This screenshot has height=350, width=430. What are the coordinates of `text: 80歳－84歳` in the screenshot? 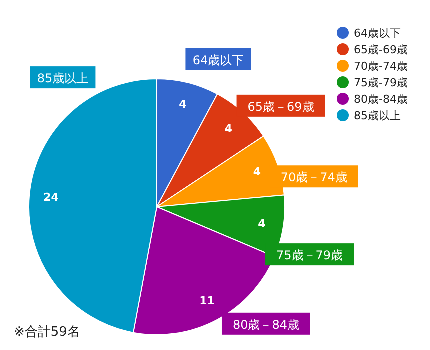 It's located at (266, 325).